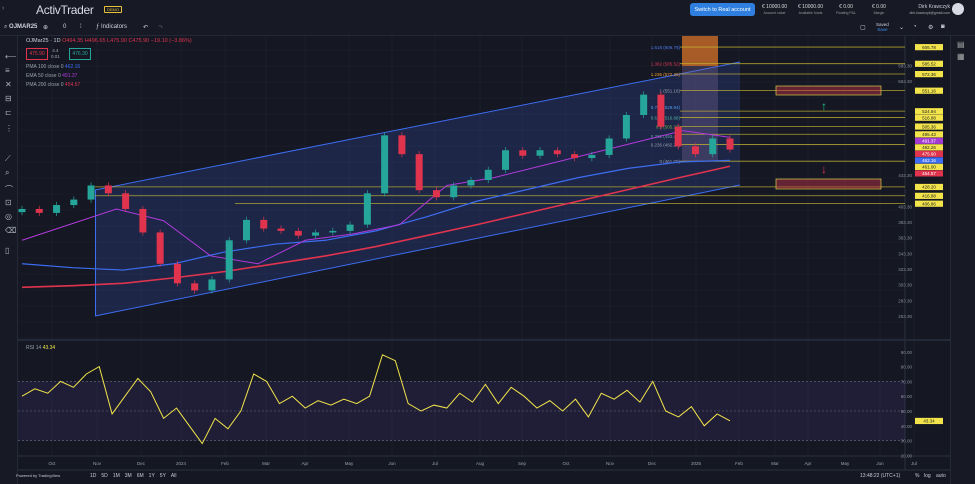 The image size is (975, 484). I want to click on undo-icon: ↶, so click(146, 28).